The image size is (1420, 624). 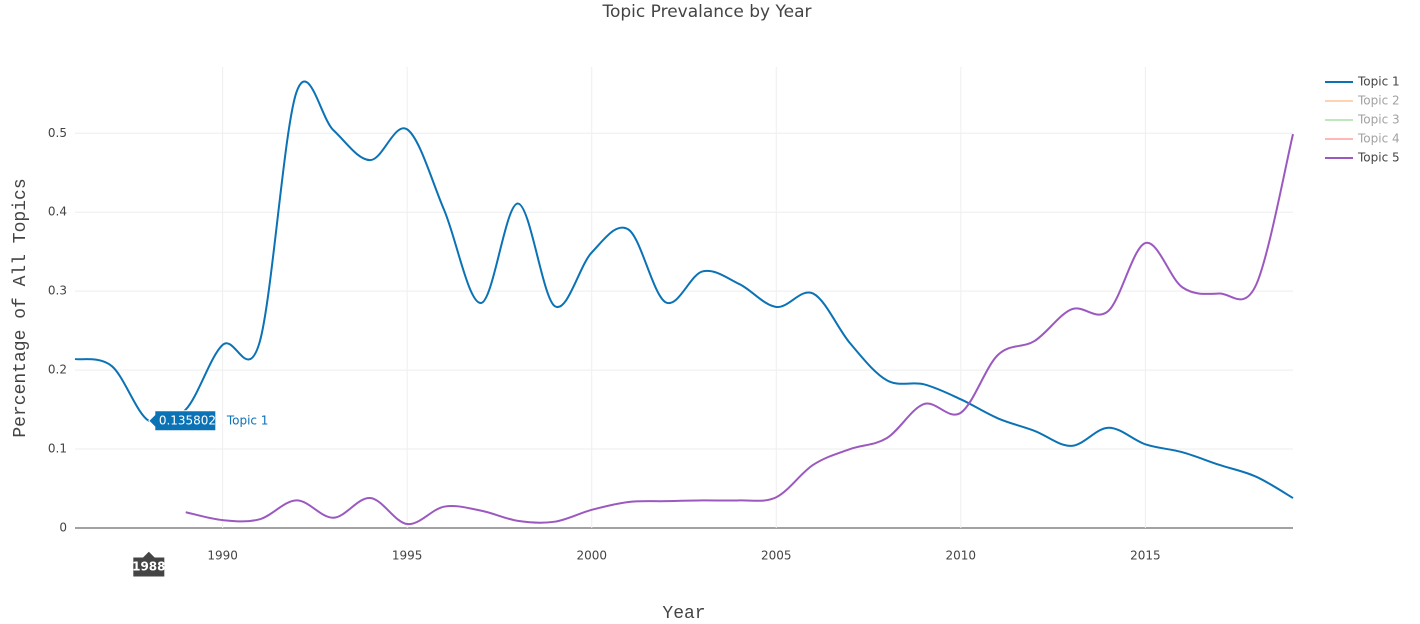 What do you see at coordinates (57, 449) in the screenshot?
I see `y-tick-label: 0.1` at bounding box center [57, 449].